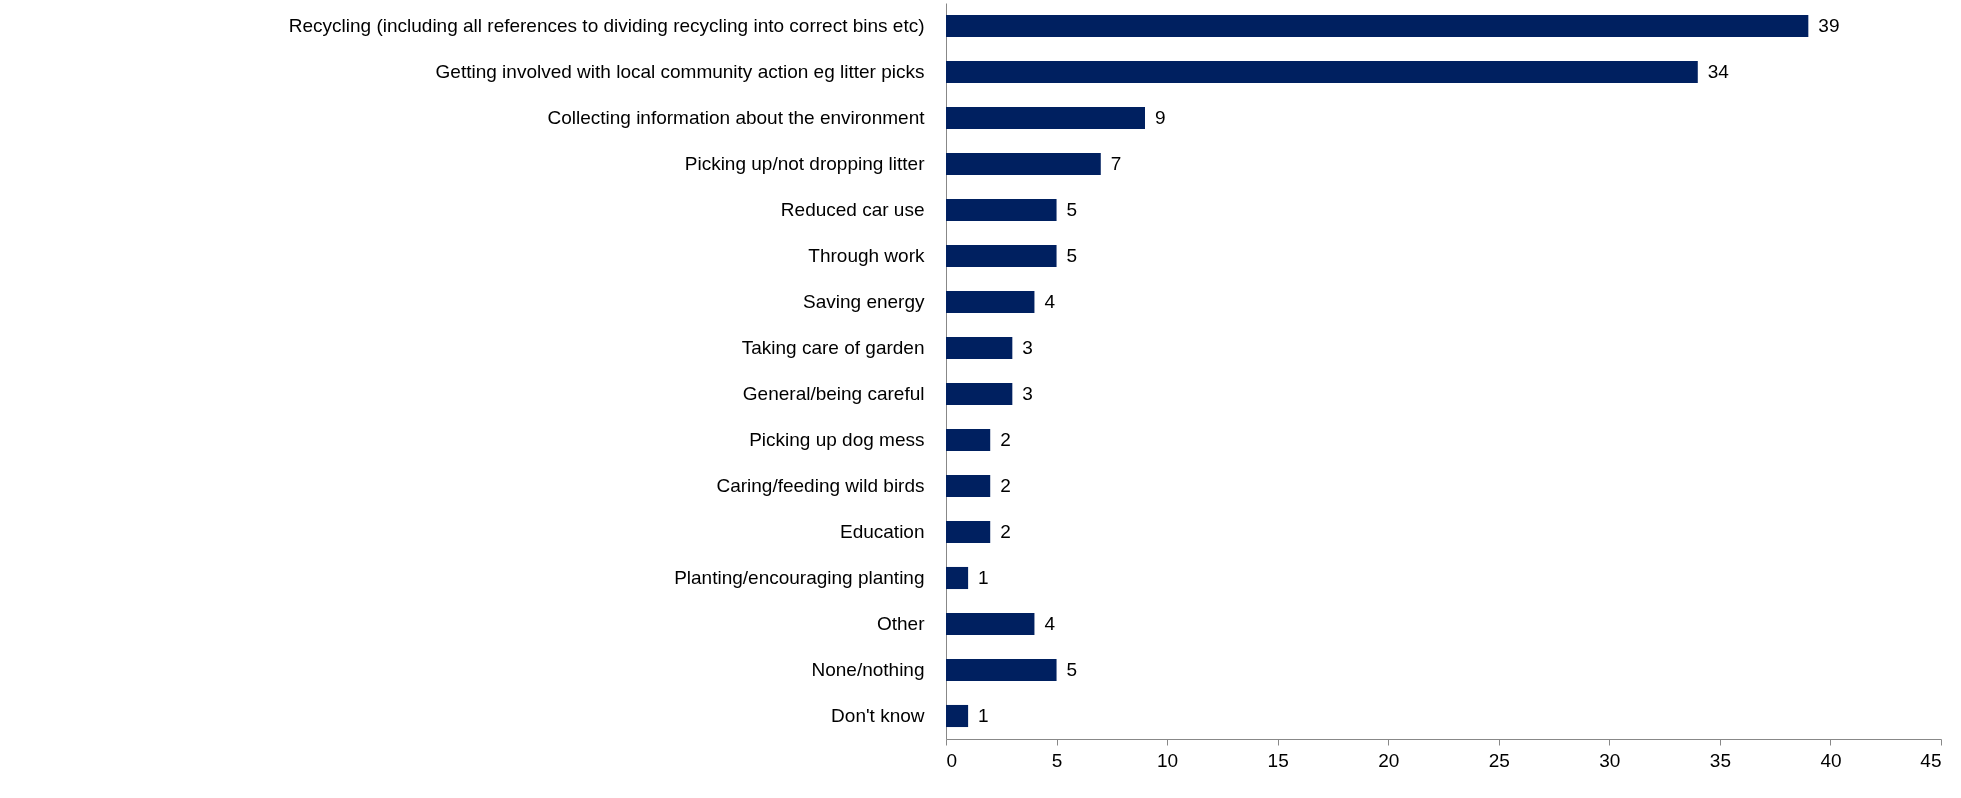 The image size is (1961, 798). I want to click on y-tick-label: Don't know, so click(878, 715).